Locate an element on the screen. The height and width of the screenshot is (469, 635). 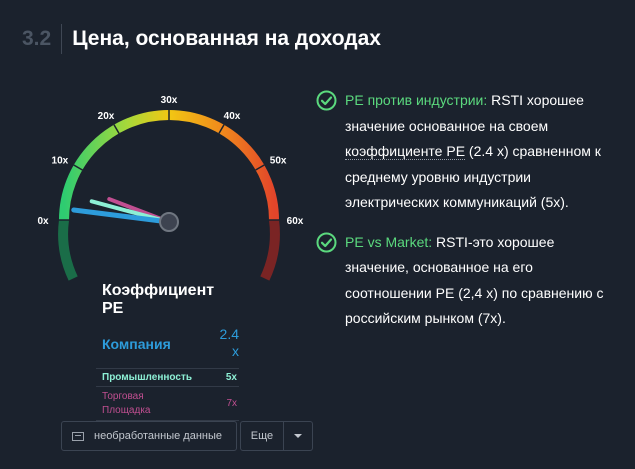
gauge-tick-label: 30x is located at coordinates (169, 100).